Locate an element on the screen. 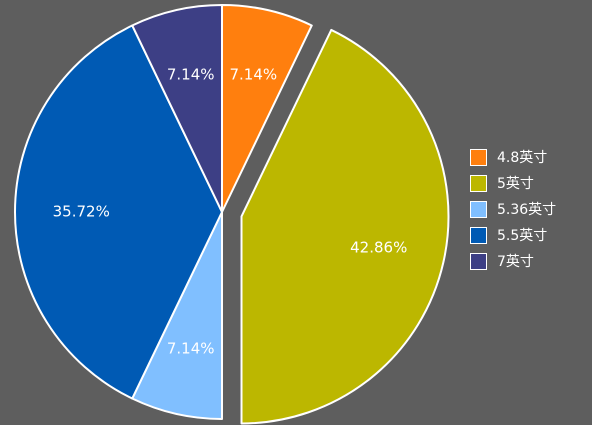 The height and width of the screenshot is (425, 592). legend-label: 4.8英寸 is located at coordinates (522, 158).